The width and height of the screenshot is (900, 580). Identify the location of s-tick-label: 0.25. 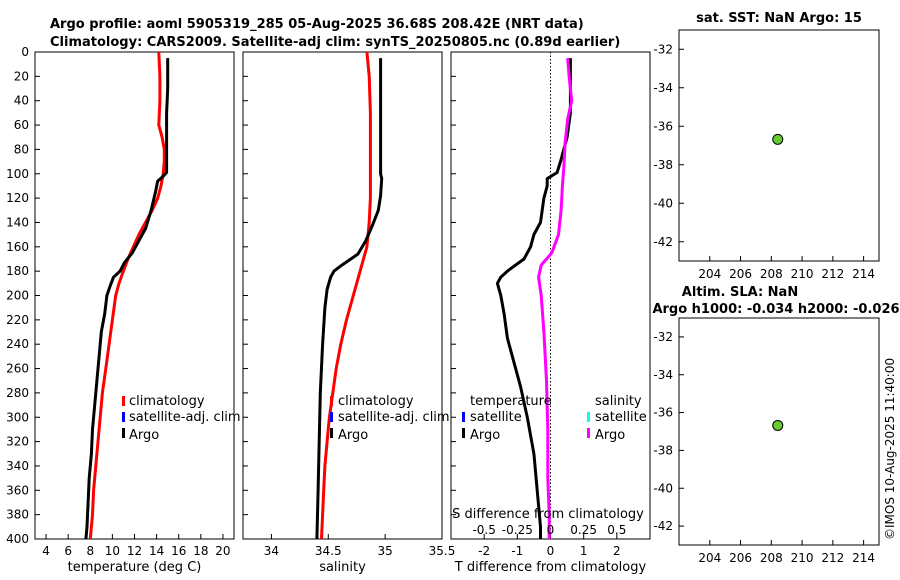
(583, 530).